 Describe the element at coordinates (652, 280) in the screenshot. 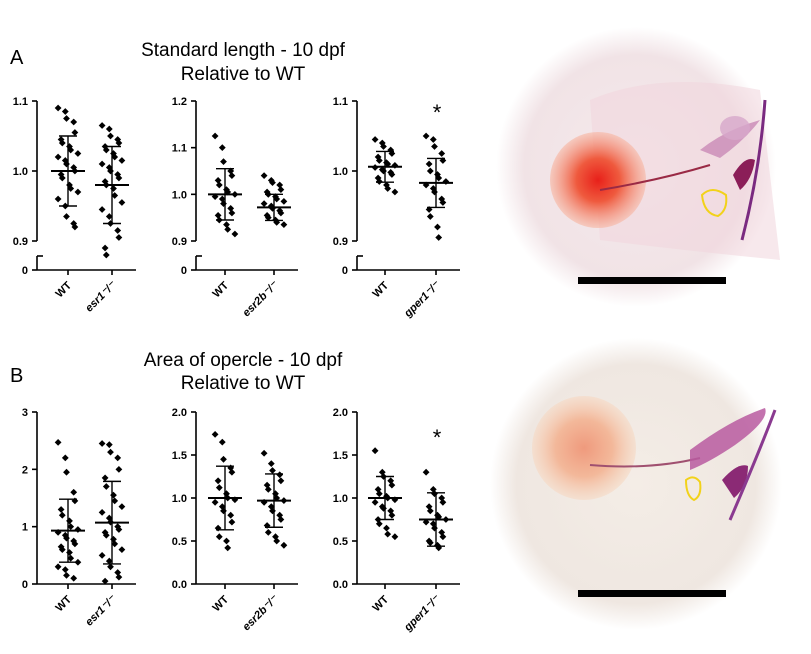

I see `micrograph-c-scale-bar` at that location.